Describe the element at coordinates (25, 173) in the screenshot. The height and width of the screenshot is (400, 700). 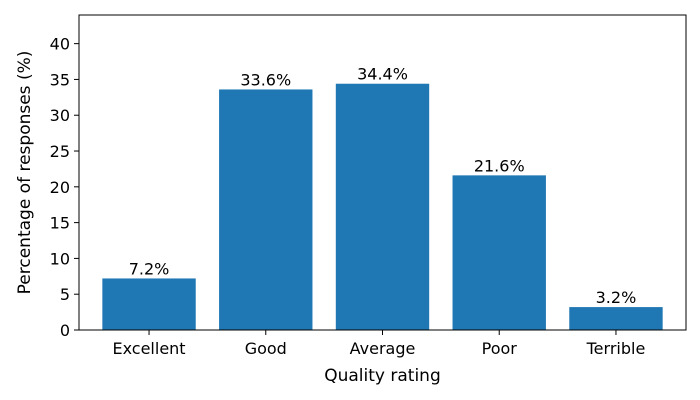
I see `y-axis-label: Percentage of responses (%)` at that location.